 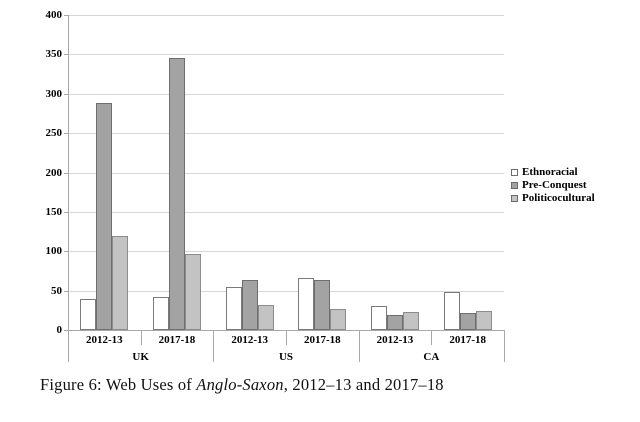 I want to click on y-axis-line, so click(x=68, y=172).